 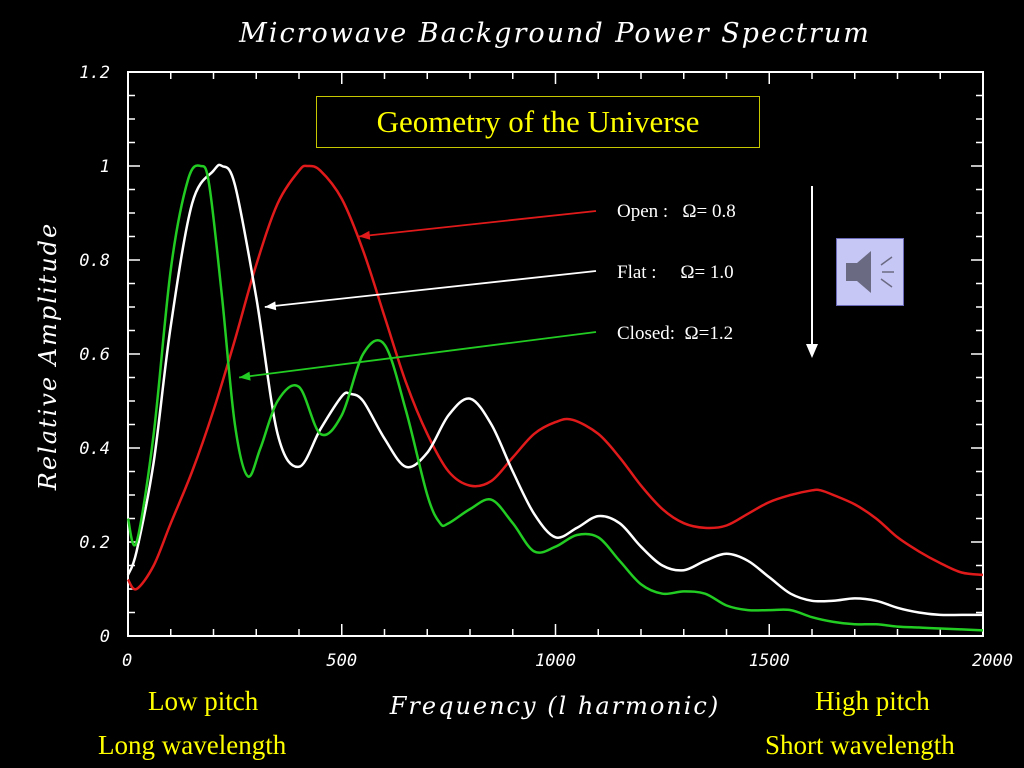 I want to click on y-tick-label: 1, so click(x=105, y=167).